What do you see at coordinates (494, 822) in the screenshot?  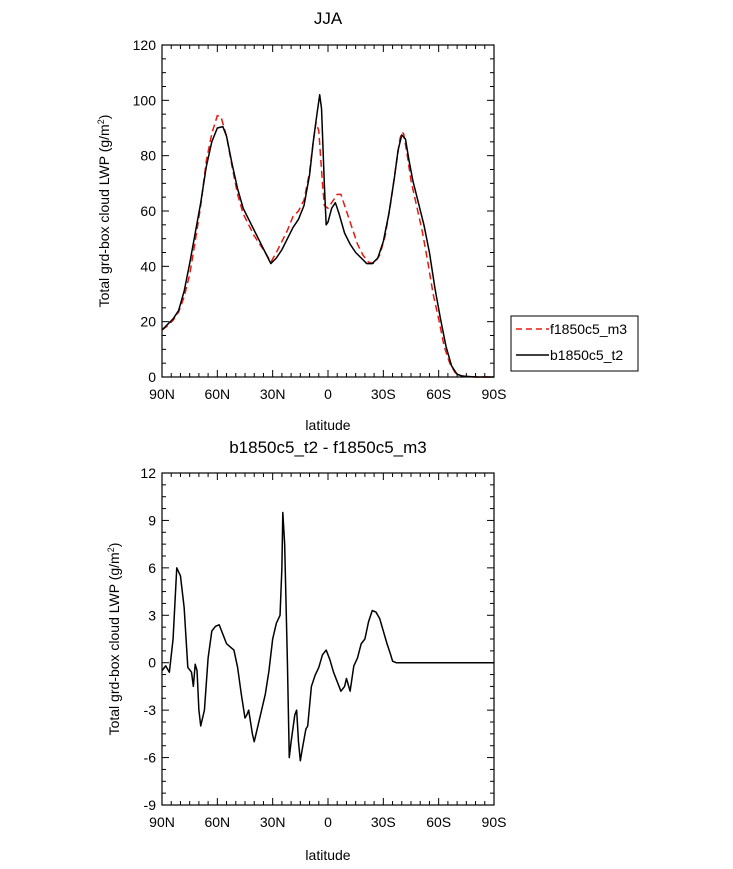 I see `panel-bottom-xtick-label: 90S` at bounding box center [494, 822].